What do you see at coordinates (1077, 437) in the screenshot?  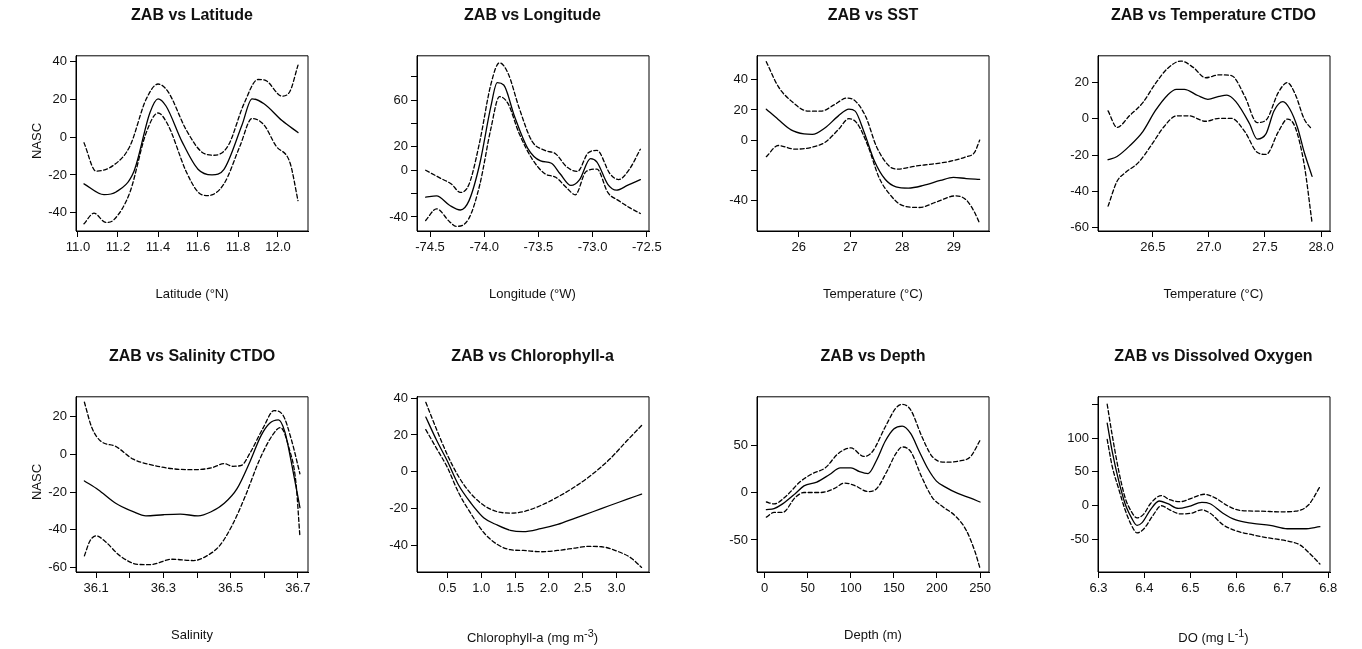 I see `y-tick-label: 100` at bounding box center [1077, 437].